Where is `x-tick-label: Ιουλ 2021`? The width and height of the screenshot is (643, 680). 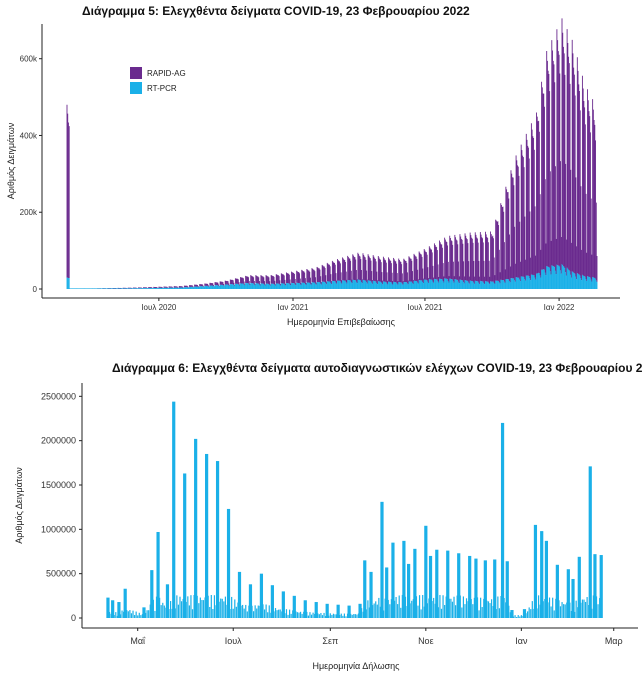
x-tick-label: Ιουλ 2021 is located at coordinates (425, 307).